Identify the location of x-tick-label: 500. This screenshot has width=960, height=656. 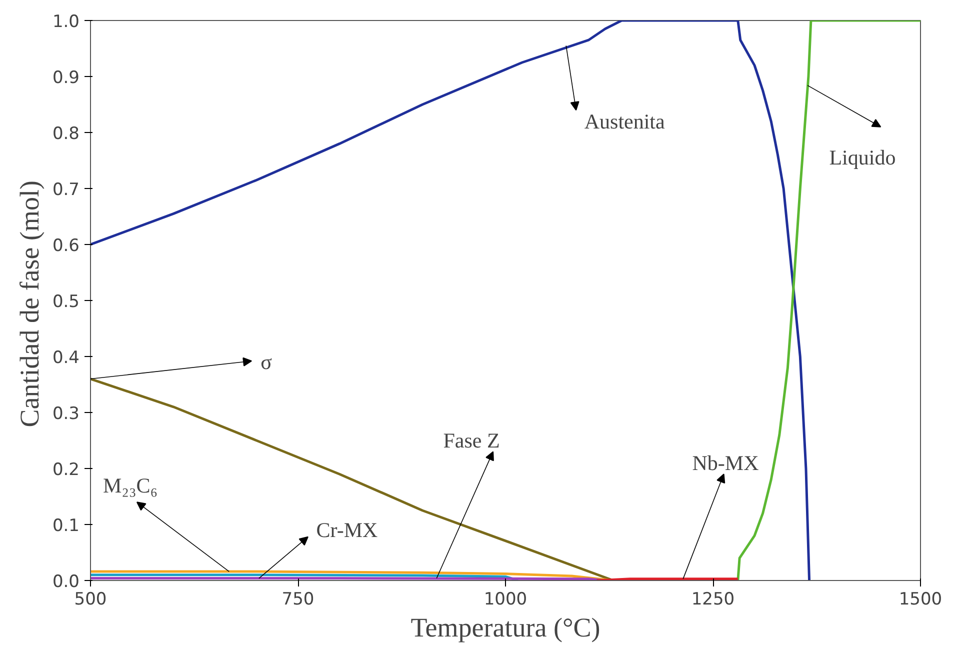
(90, 600).